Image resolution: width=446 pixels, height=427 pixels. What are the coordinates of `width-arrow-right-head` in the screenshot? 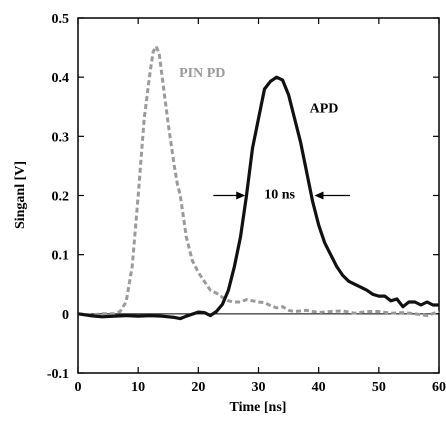 It's located at (319, 195).